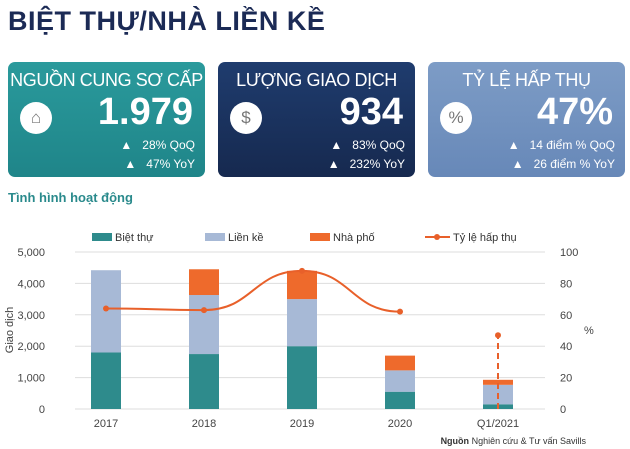 This screenshot has width=630, height=449. I want to click on house-icon: ⌂, so click(36, 118).